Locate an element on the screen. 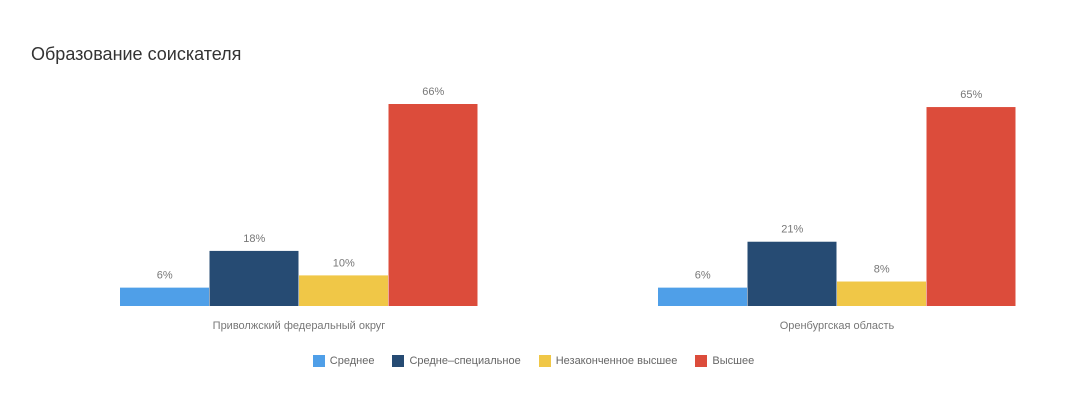  bar-value-label: 8% is located at coordinates (882, 270).